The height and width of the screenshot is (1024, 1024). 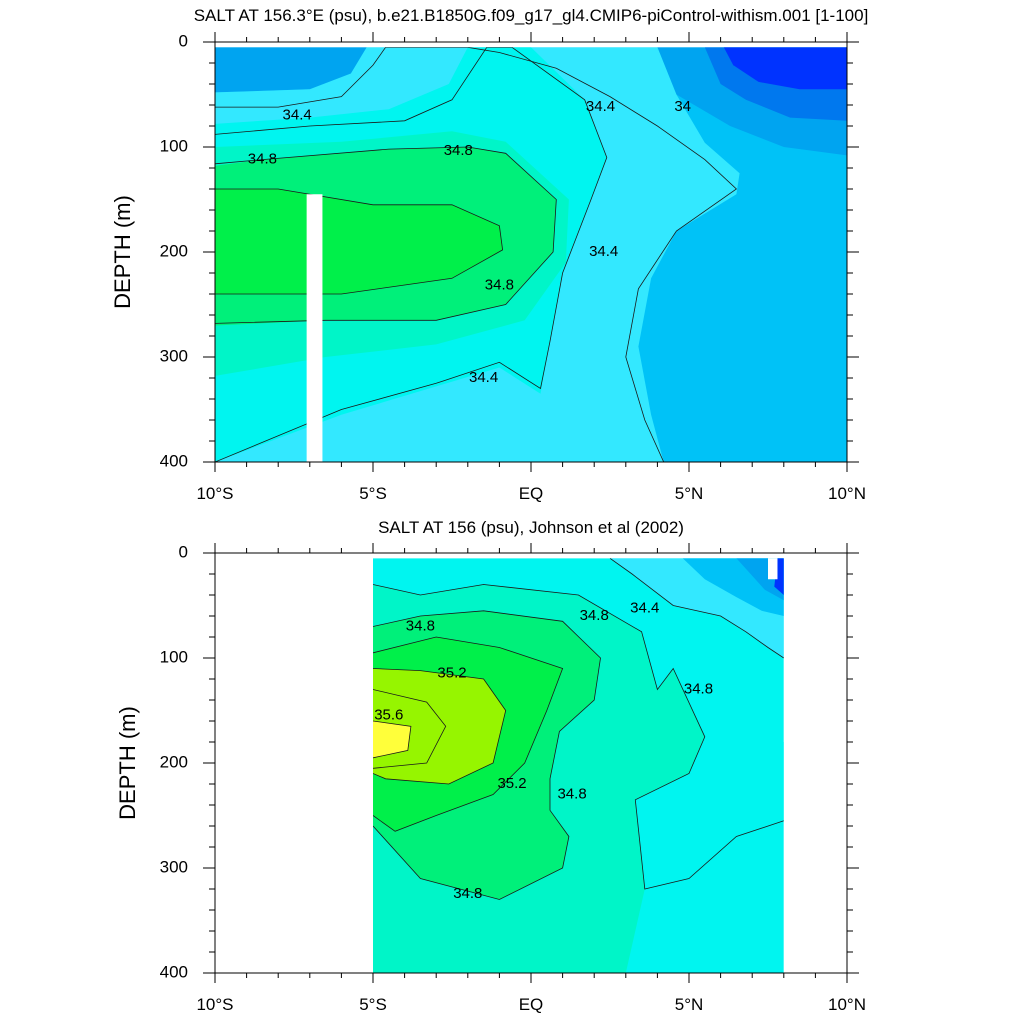 I want to click on contour-label: 35.6, so click(x=388, y=715).